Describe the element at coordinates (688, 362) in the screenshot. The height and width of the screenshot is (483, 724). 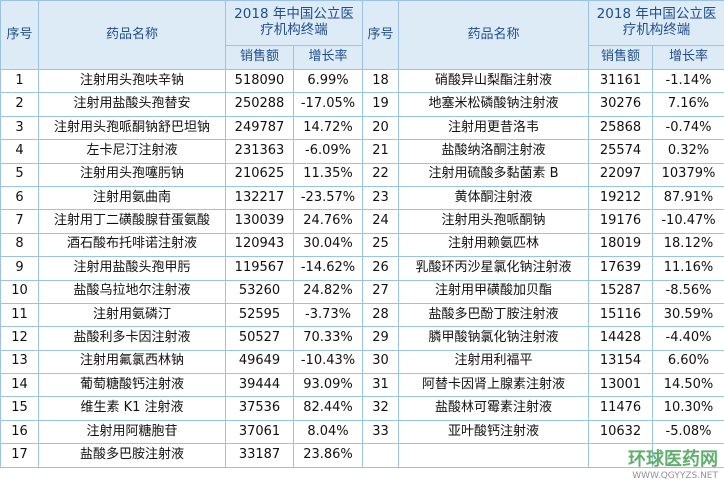
I see `cell-growth: 6.60%` at that location.